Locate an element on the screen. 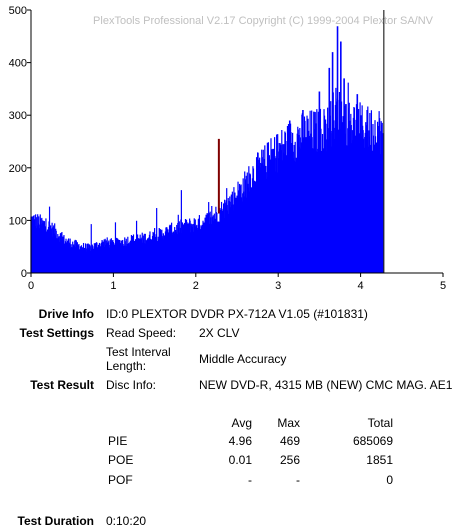 The height and width of the screenshot is (528, 452). row-avg: 0.01 is located at coordinates (240, 460).